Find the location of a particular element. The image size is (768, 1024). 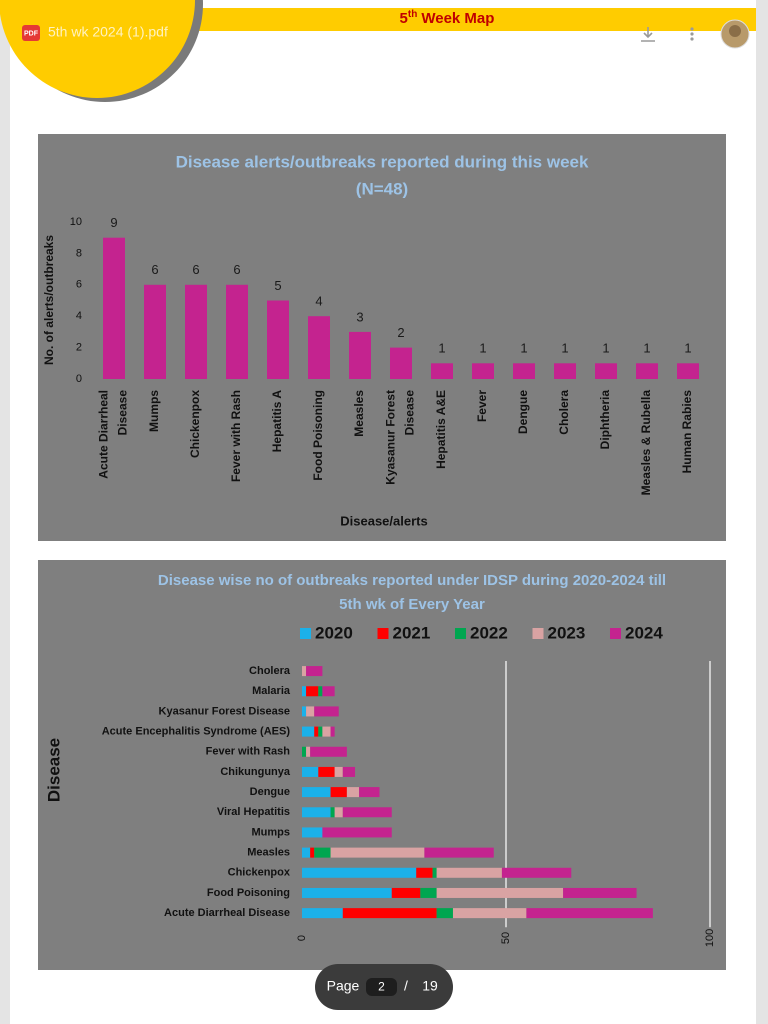

x-tick-label: Dengue is located at coordinates (523, 412).